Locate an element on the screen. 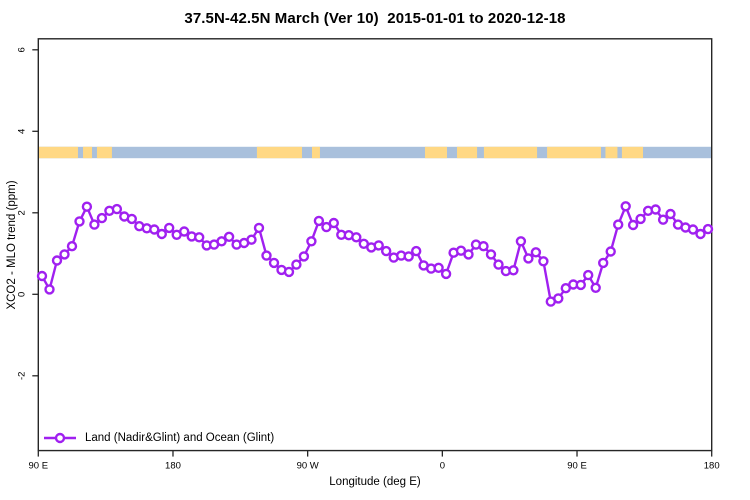 The height and width of the screenshot is (500, 750). y-axis-title: XCO2 - MLO trend (ppm) is located at coordinates (12, 245).